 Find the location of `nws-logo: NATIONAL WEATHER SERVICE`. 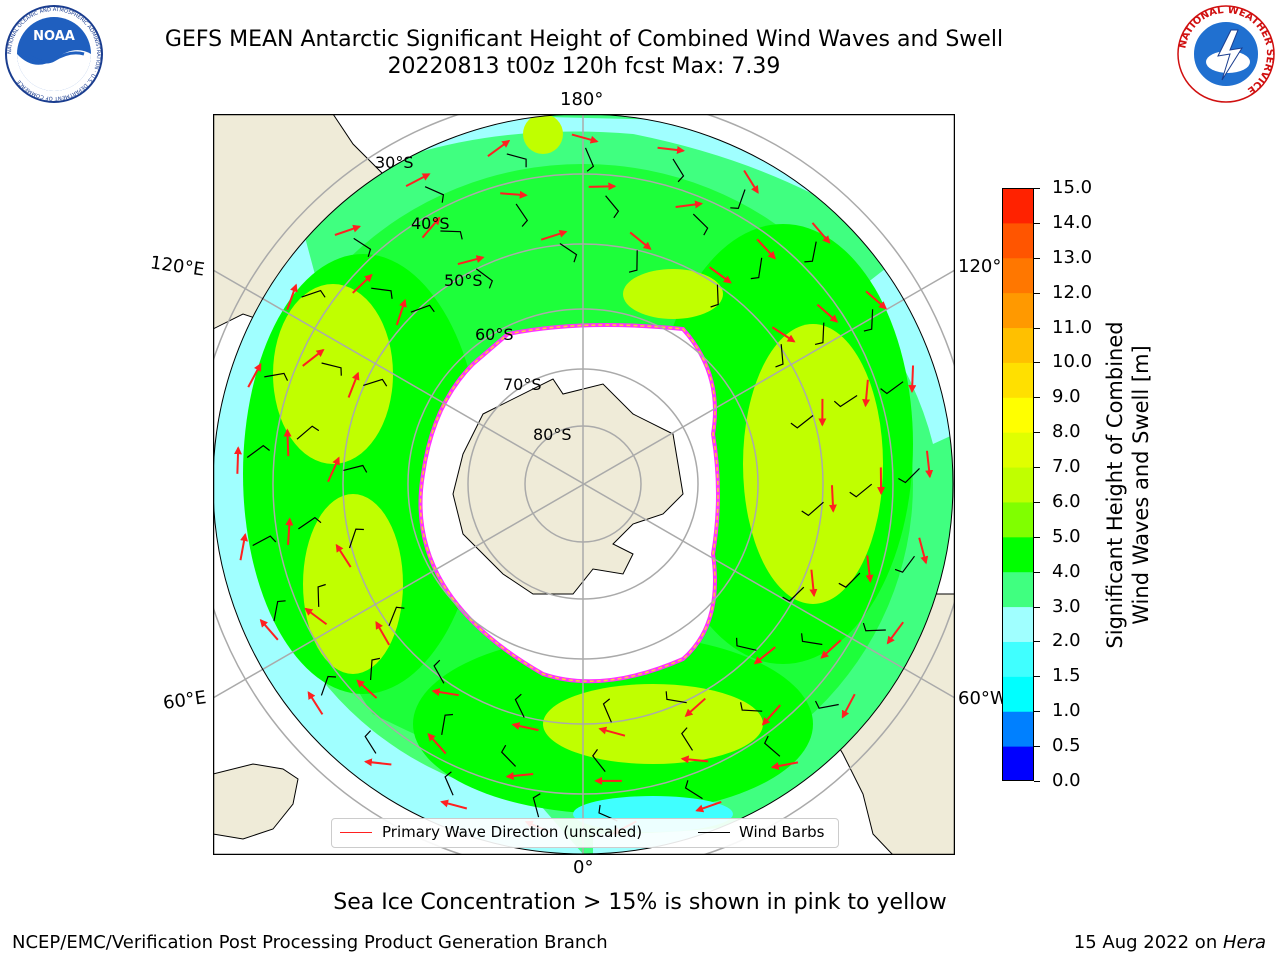

nws-logo: NATIONAL WEATHER SERVICE is located at coordinates (1226, 54).